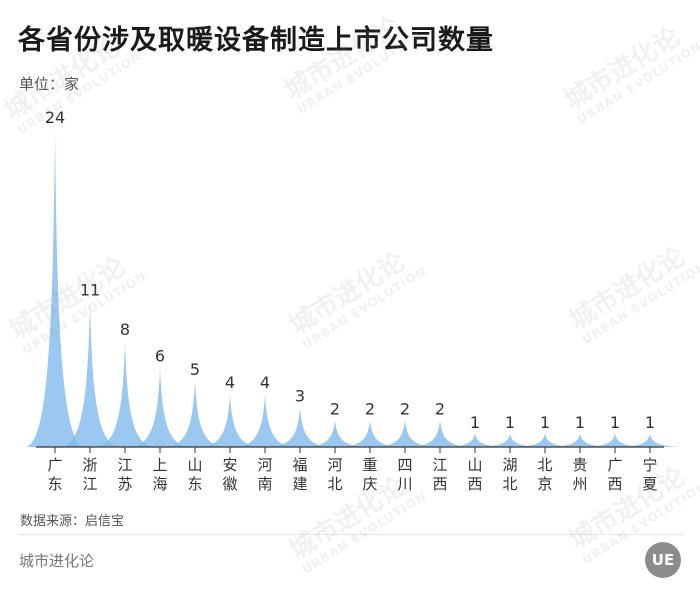  I want to click on x-tick-label: 贵州, so click(579, 474).